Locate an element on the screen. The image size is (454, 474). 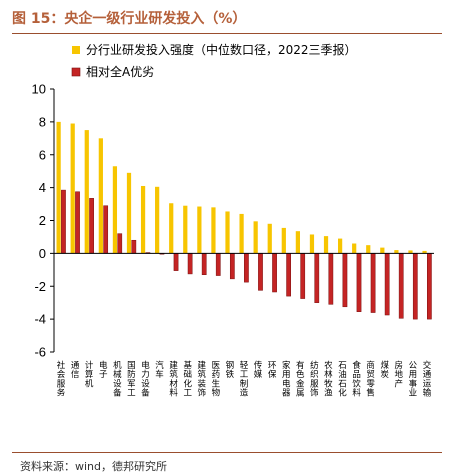
bar-series-1-医药生物 is located at coordinates (213, 230).